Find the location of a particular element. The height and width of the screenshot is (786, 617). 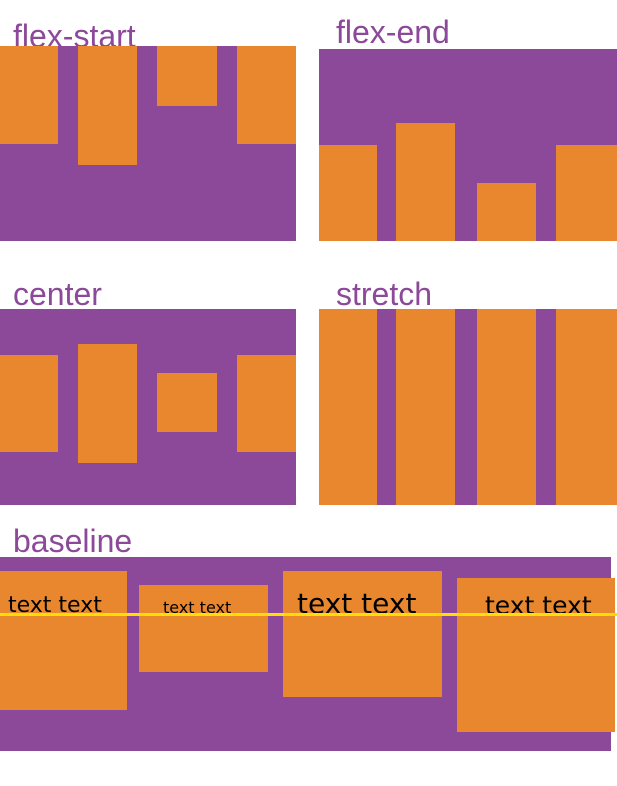

flex-container-flex-end is located at coordinates (468, 145).